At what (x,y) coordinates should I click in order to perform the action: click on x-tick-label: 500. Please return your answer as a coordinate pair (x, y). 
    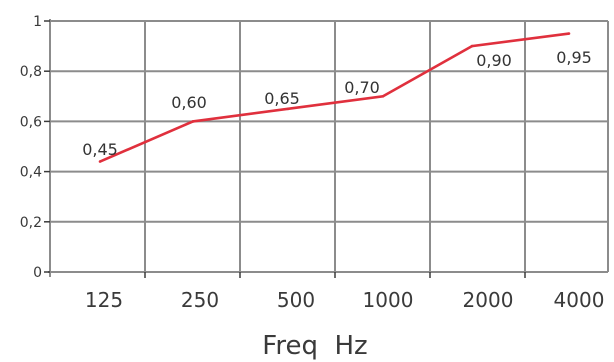
    Looking at the image, I should click on (296, 300).